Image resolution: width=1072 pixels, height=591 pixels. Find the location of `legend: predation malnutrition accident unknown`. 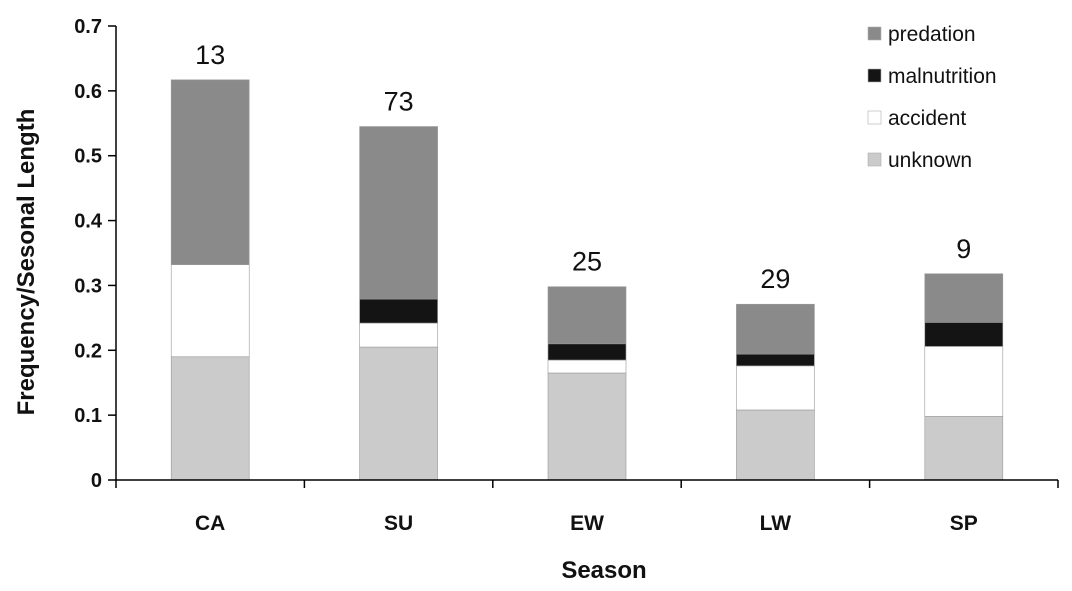

legend: predation malnutrition accident unknown is located at coordinates (932, 97).